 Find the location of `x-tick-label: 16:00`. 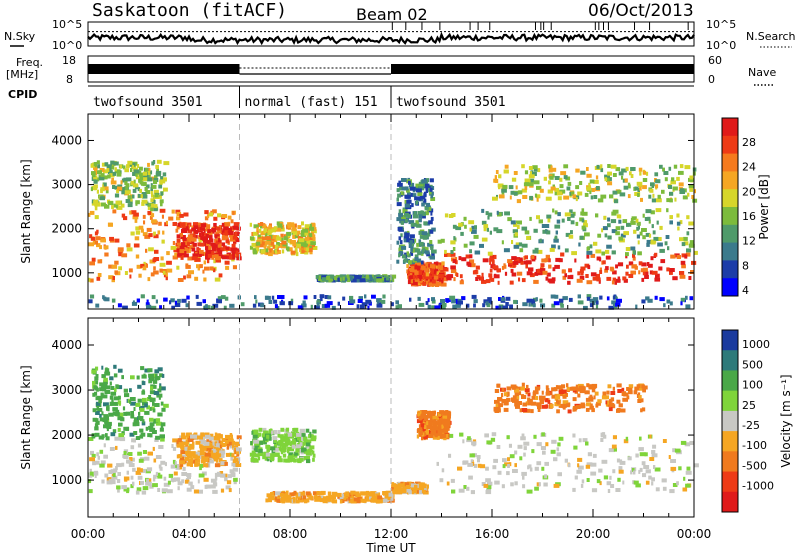

x-tick-label: 16:00 is located at coordinates (492, 534).